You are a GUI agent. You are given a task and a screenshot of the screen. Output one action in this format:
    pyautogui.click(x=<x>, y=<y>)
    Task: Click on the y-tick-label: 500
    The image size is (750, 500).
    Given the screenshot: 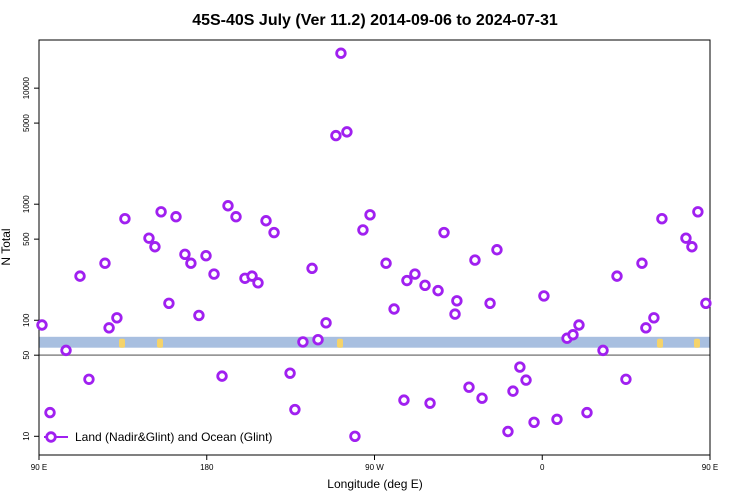 What is the action you would take?
    pyautogui.click(x=26, y=239)
    